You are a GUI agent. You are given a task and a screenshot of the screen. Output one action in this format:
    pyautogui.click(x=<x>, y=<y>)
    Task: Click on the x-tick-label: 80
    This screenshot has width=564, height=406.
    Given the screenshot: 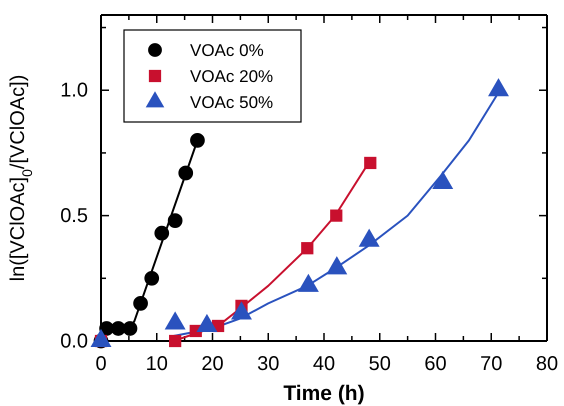 What is the action you would take?
    pyautogui.click(x=547, y=364)
    